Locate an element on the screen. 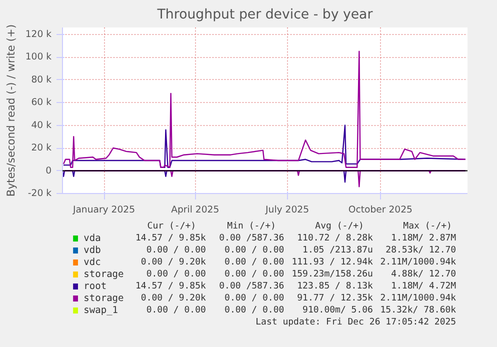 This screenshot has height=347, width=497. text: Cur (-/+) is located at coordinates (171, 227).